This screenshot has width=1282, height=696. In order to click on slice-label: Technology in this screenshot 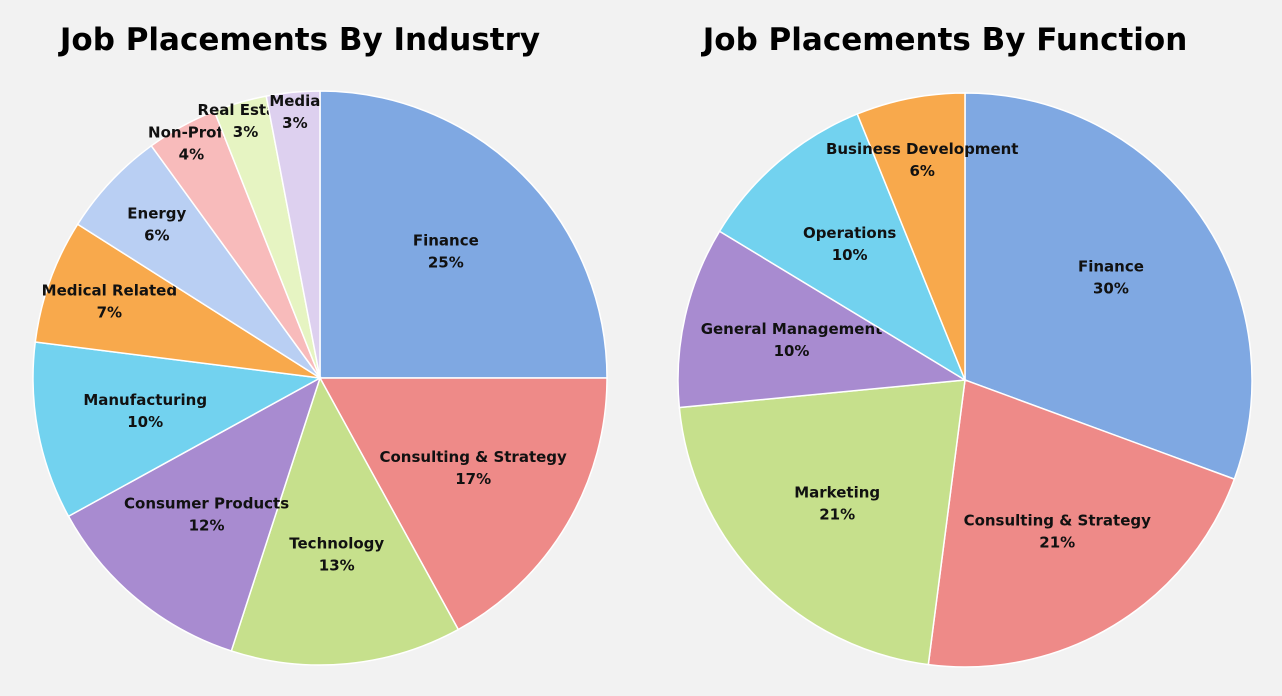, I will do `click(336, 544)`.